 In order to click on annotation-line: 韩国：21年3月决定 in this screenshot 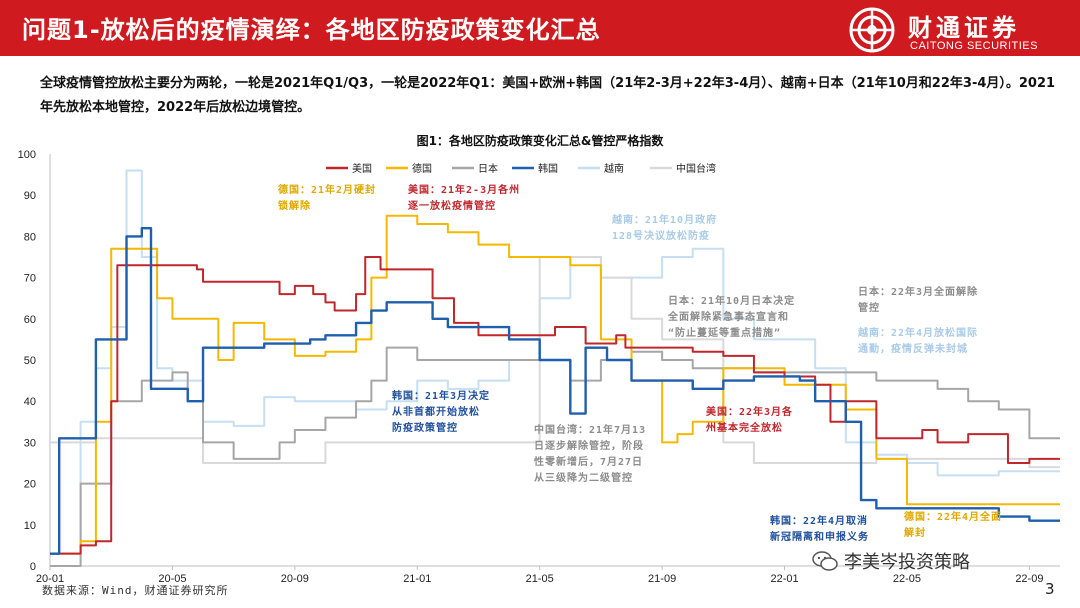, I will do `click(441, 396)`.